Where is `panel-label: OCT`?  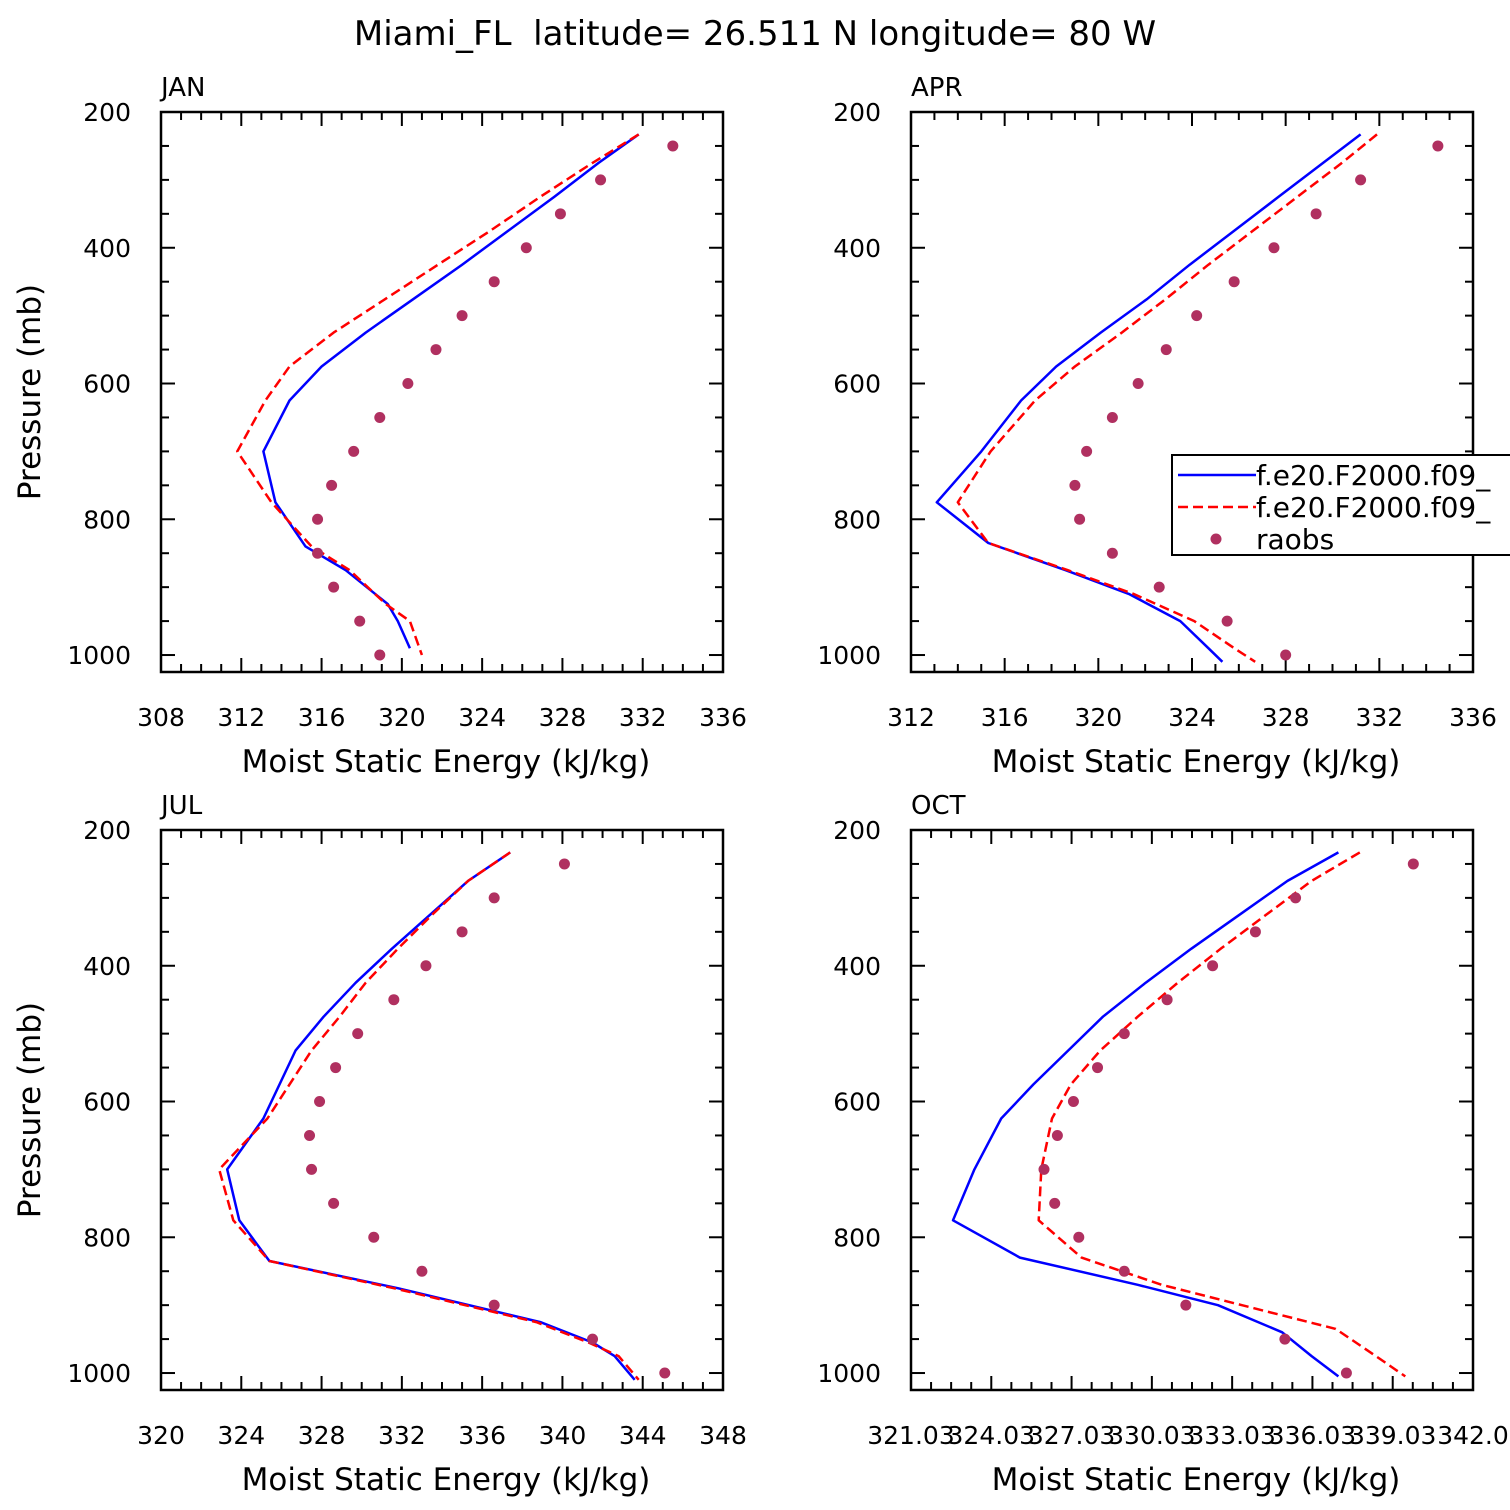
panel-label: OCT is located at coordinates (938, 806).